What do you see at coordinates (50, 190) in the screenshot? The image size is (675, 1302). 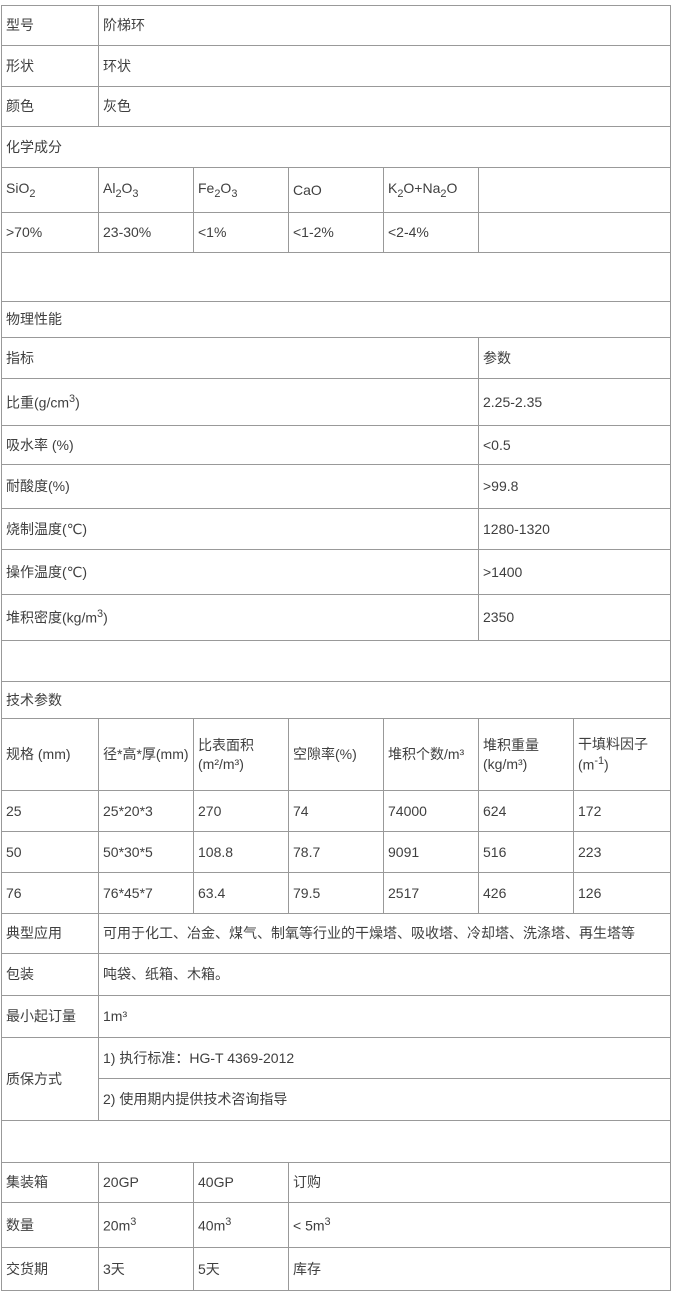 I see `chem-header-sio2: SiO2` at bounding box center [50, 190].